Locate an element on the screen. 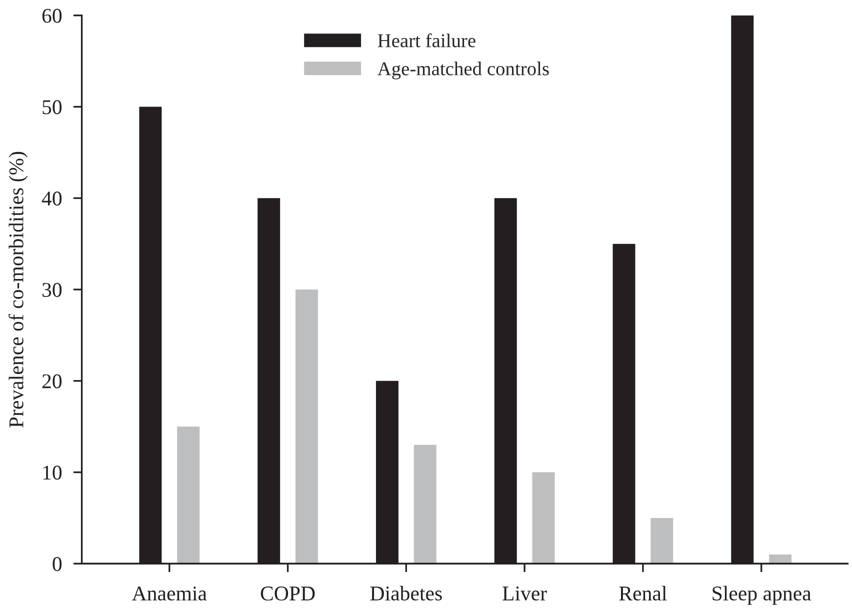 The image size is (852, 616). x-tick-label: Renal is located at coordinates (643, 593).